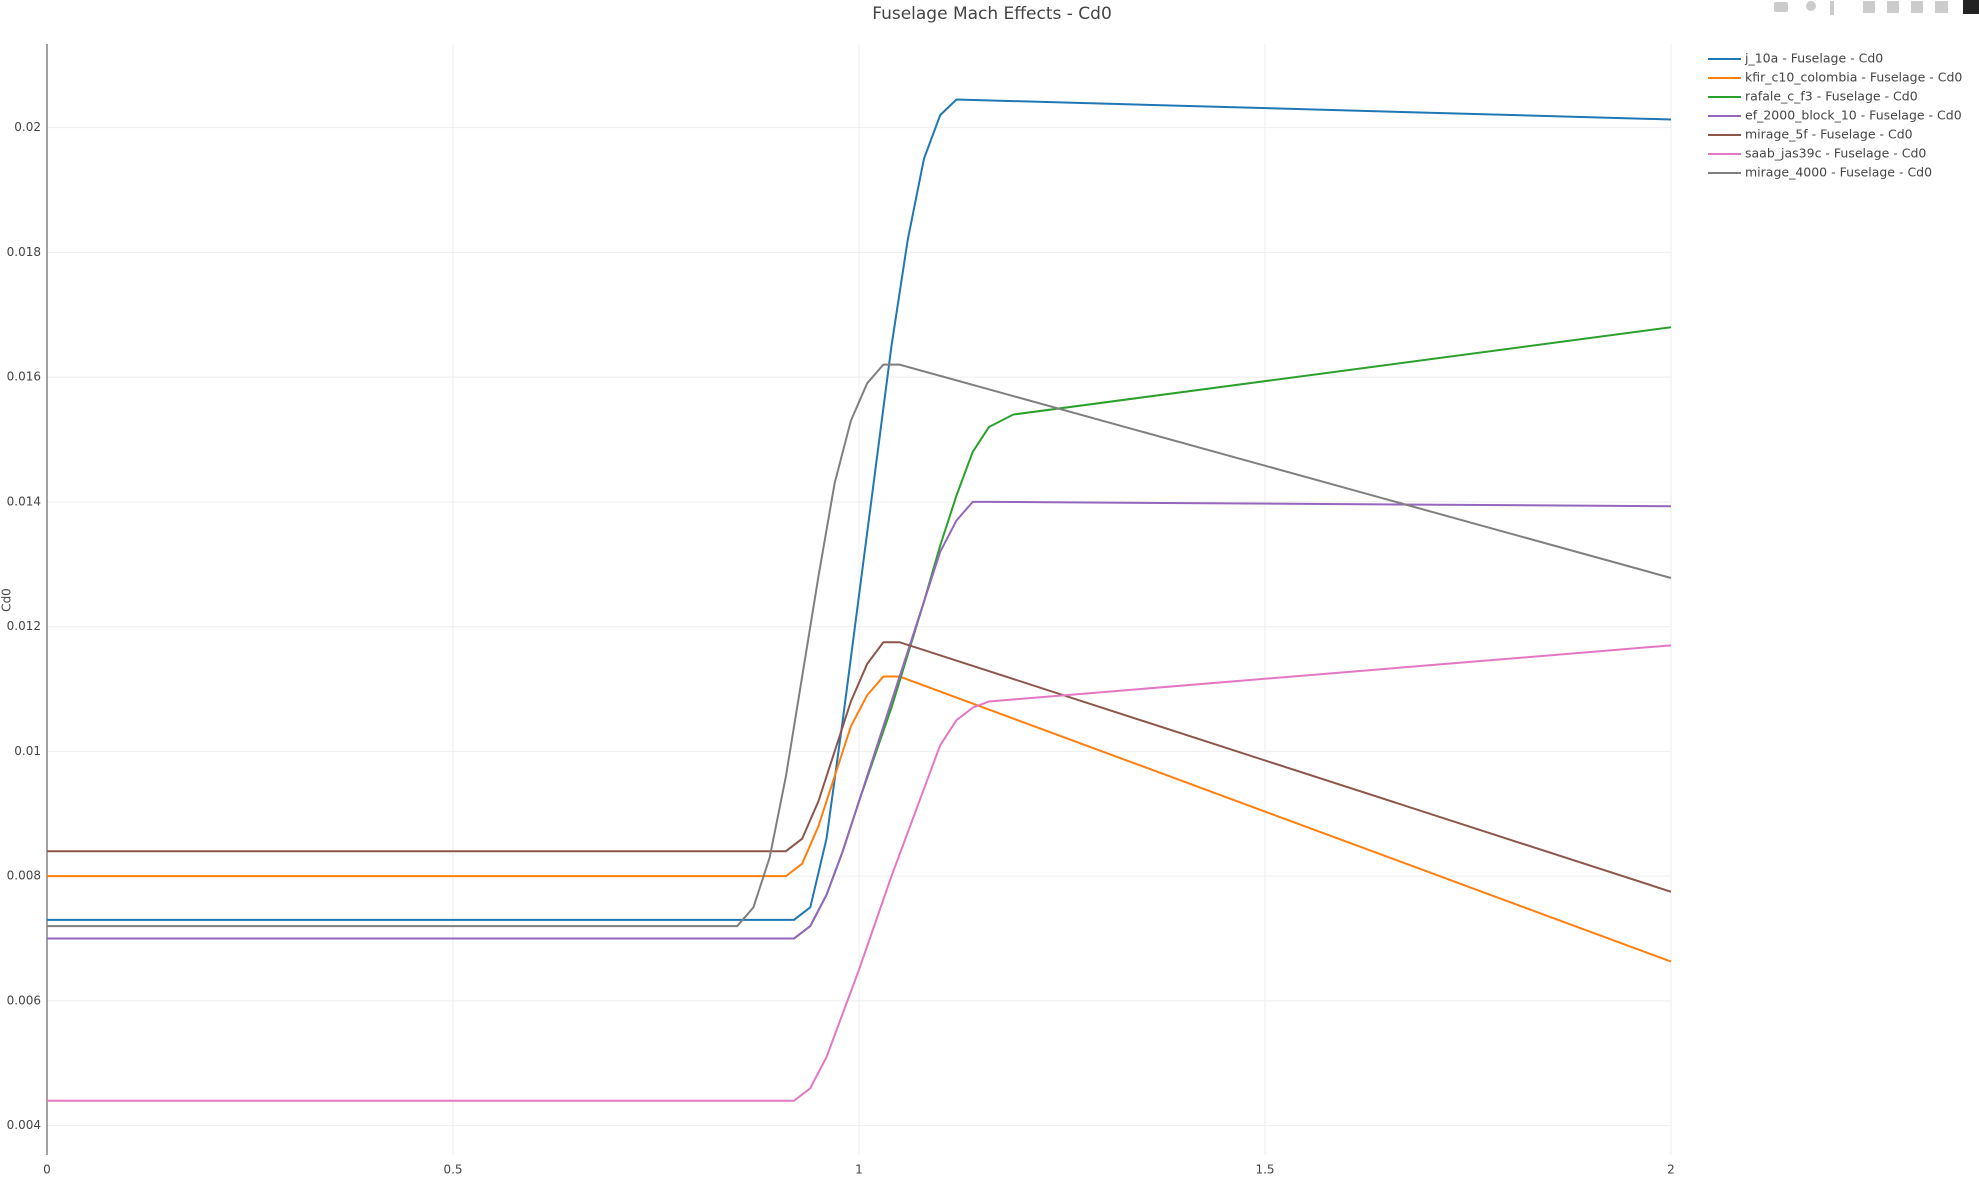 Image resolution: width=1979 pixels, height=1183 pixels. What do you see at coordinates (27, 751) in the screenshot?
I see `y-tick-label: 0.01` at bounding box center [27, 751].